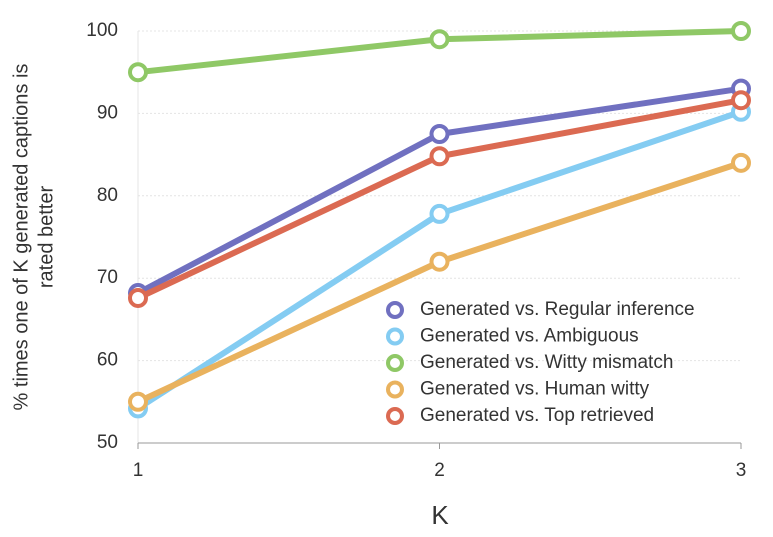 This screenshot has width=773, height=537. I want to click on y-axis-label: rated better, so click(46, 237).